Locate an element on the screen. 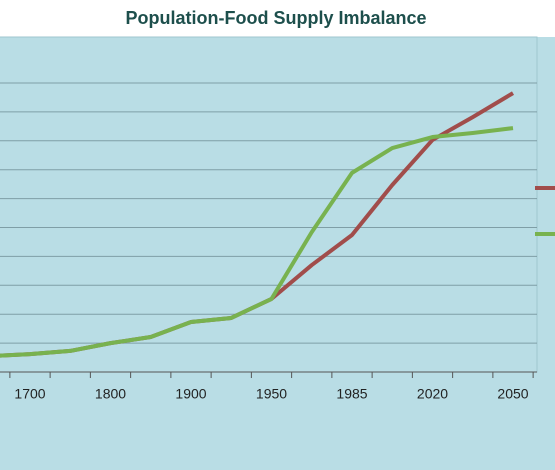 The width and height of the screenshot is (555, 470). x-tick-label: 1800 is located at coordinates (110, 394).